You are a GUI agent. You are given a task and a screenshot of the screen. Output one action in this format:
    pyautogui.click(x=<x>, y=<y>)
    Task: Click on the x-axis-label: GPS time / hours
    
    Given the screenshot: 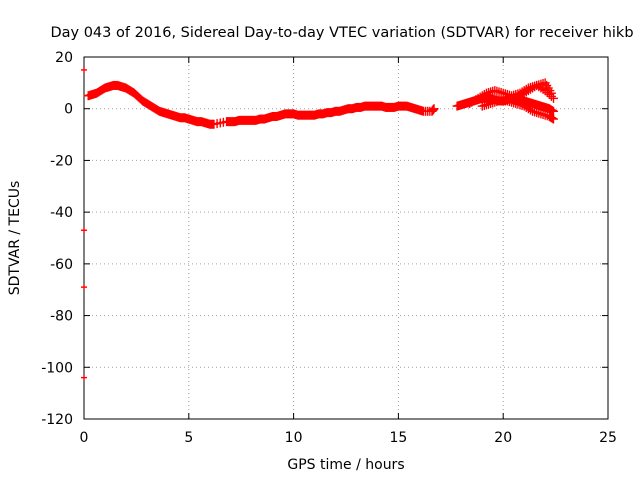 What is the action you would take?
    pyautogui.click(x=345, y=465)
    